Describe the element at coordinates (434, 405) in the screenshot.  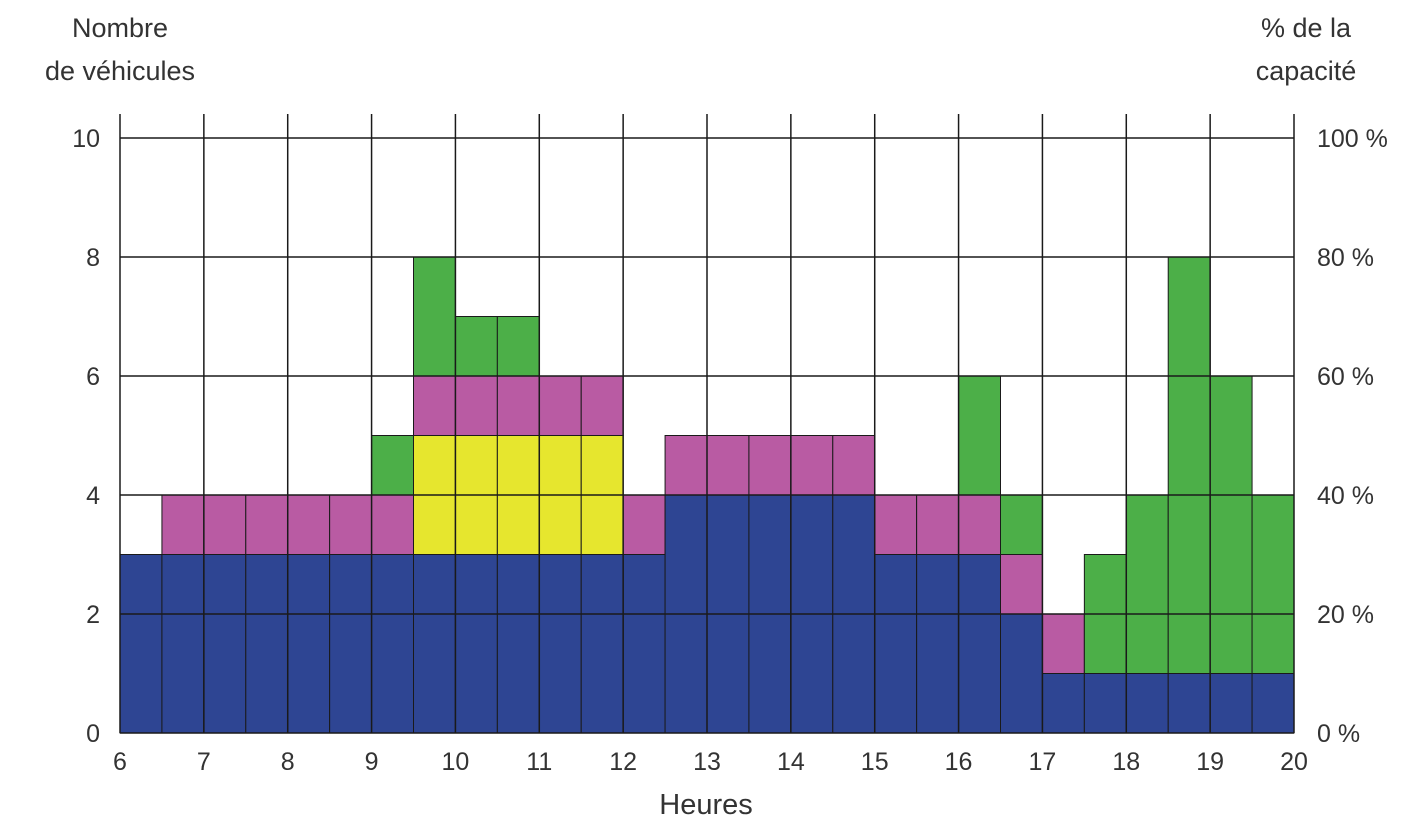
I see `bar-segment-s2-b7` at that location.